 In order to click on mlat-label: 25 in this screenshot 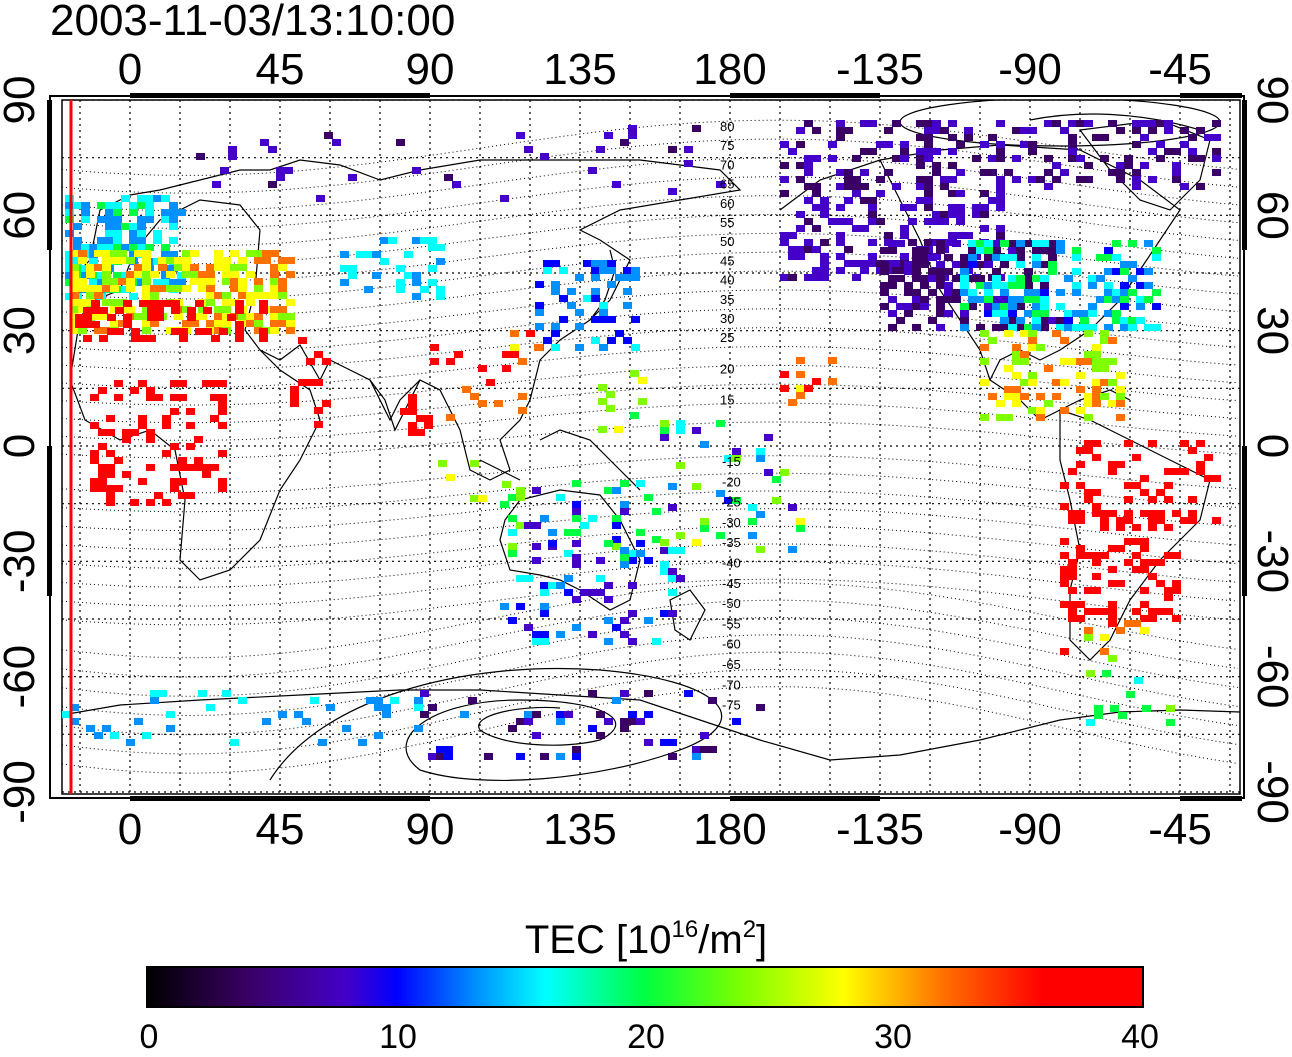, I will do `click(727, 337)`.